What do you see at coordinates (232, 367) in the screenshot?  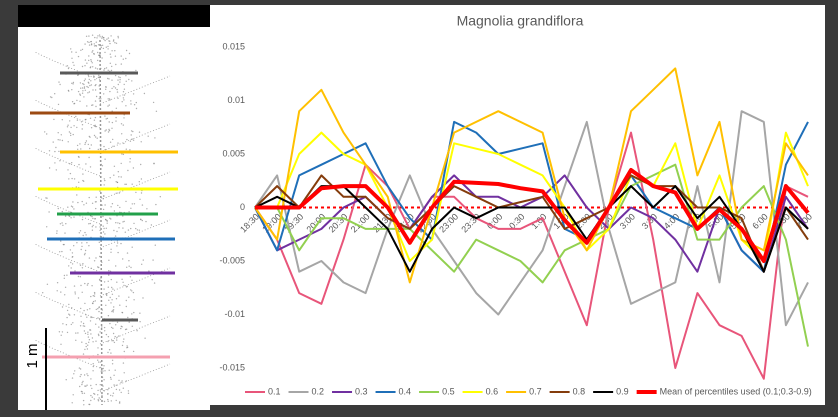 I see `y-tick-label: -0.015` at bounding box center [232, 367].